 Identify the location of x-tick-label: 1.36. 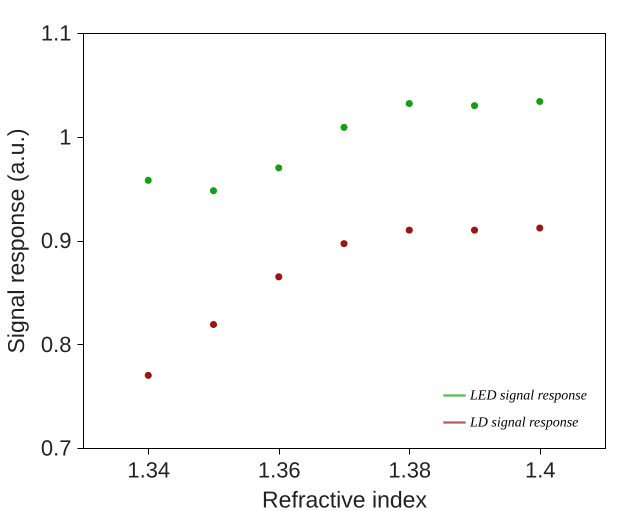
(279, 470).